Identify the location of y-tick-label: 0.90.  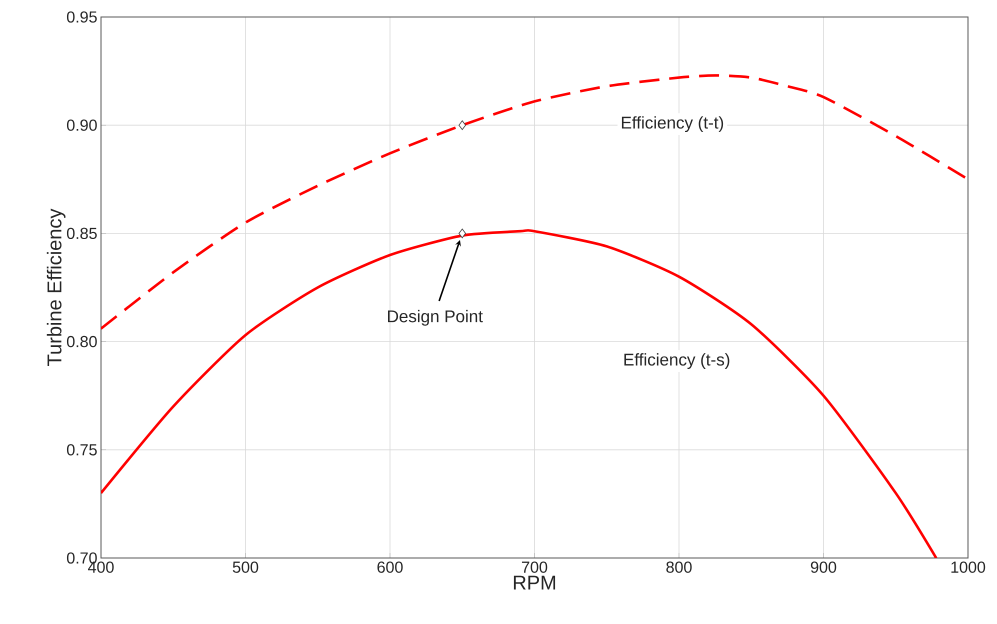
(81, 125).